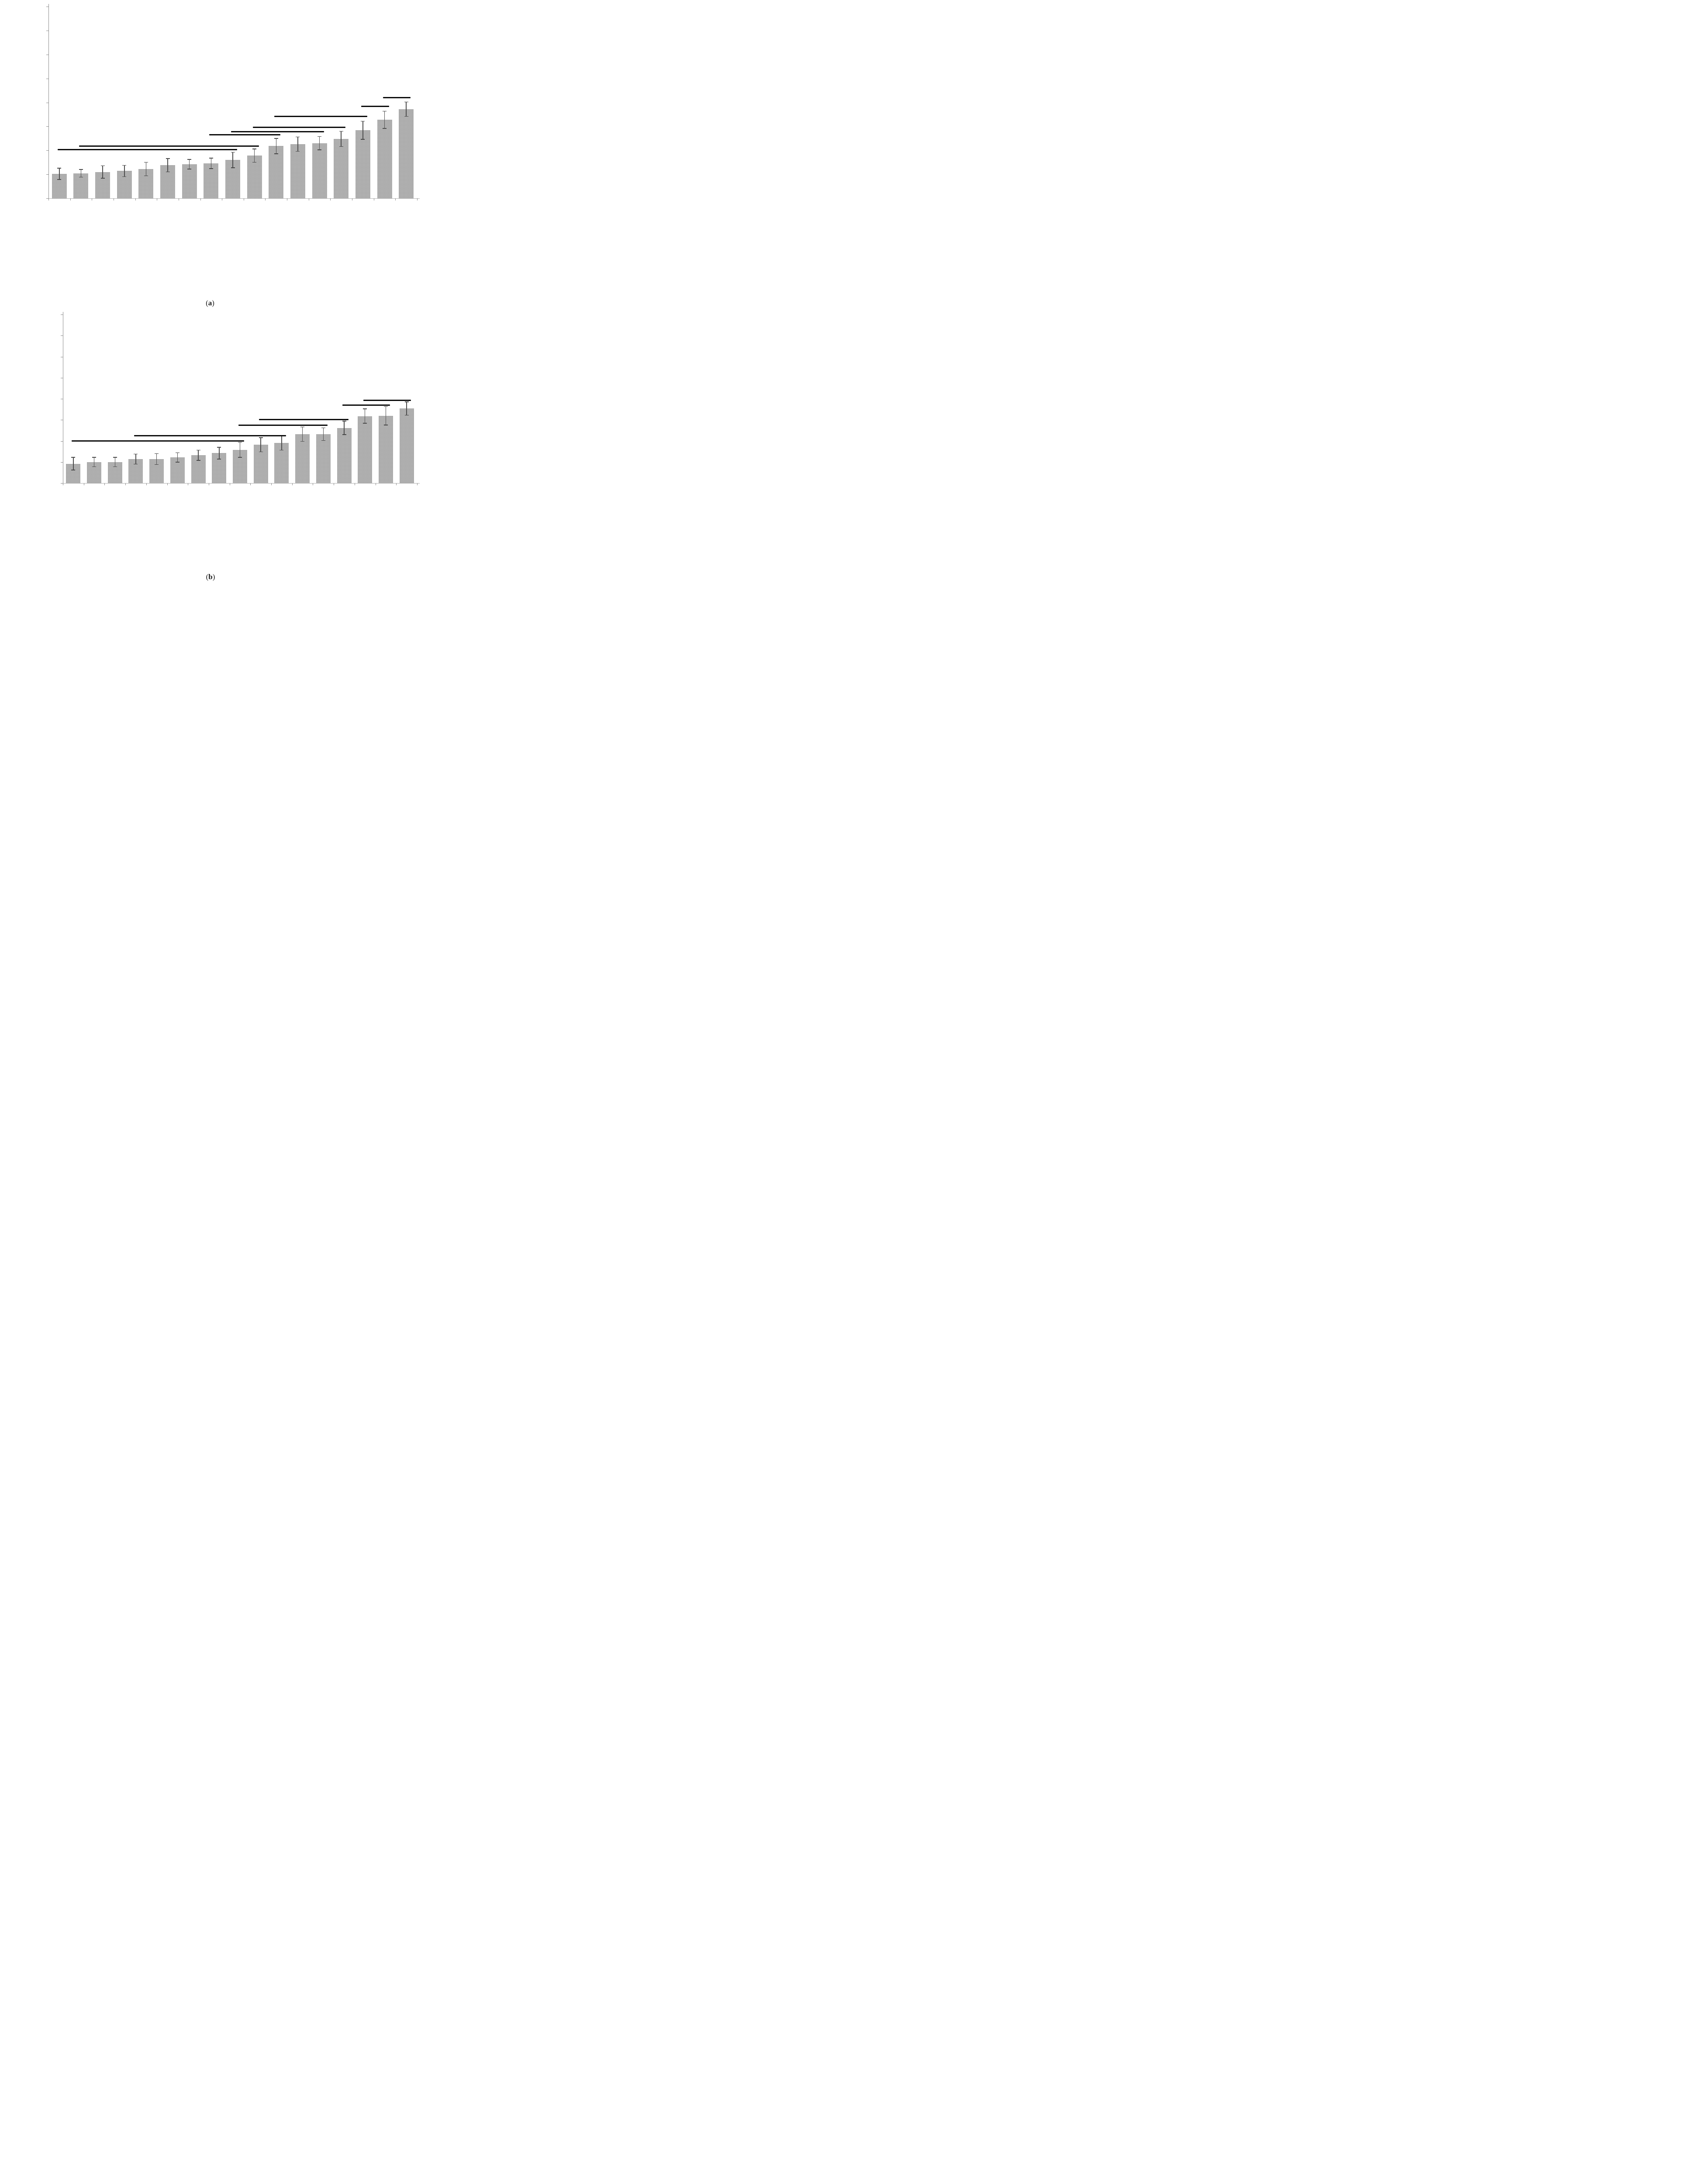 The height and width of the screenshot is (2184, 1698). I want to click on chart-panel-a: (a), so click(212, 154).